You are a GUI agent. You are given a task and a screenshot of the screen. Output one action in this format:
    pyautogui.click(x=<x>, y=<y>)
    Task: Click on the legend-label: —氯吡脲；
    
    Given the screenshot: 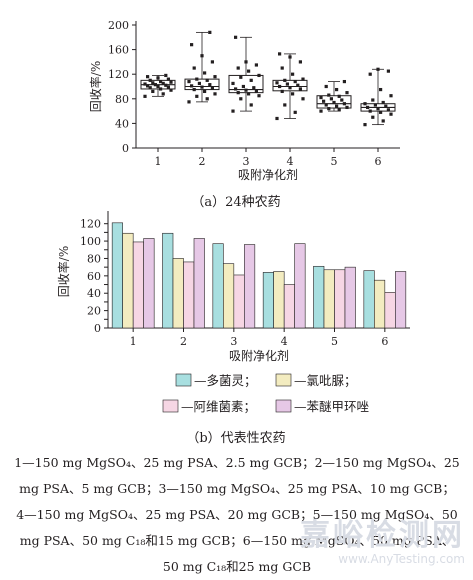 What is the action you would take?
    pyautogui.click(x=325, y=380)
    